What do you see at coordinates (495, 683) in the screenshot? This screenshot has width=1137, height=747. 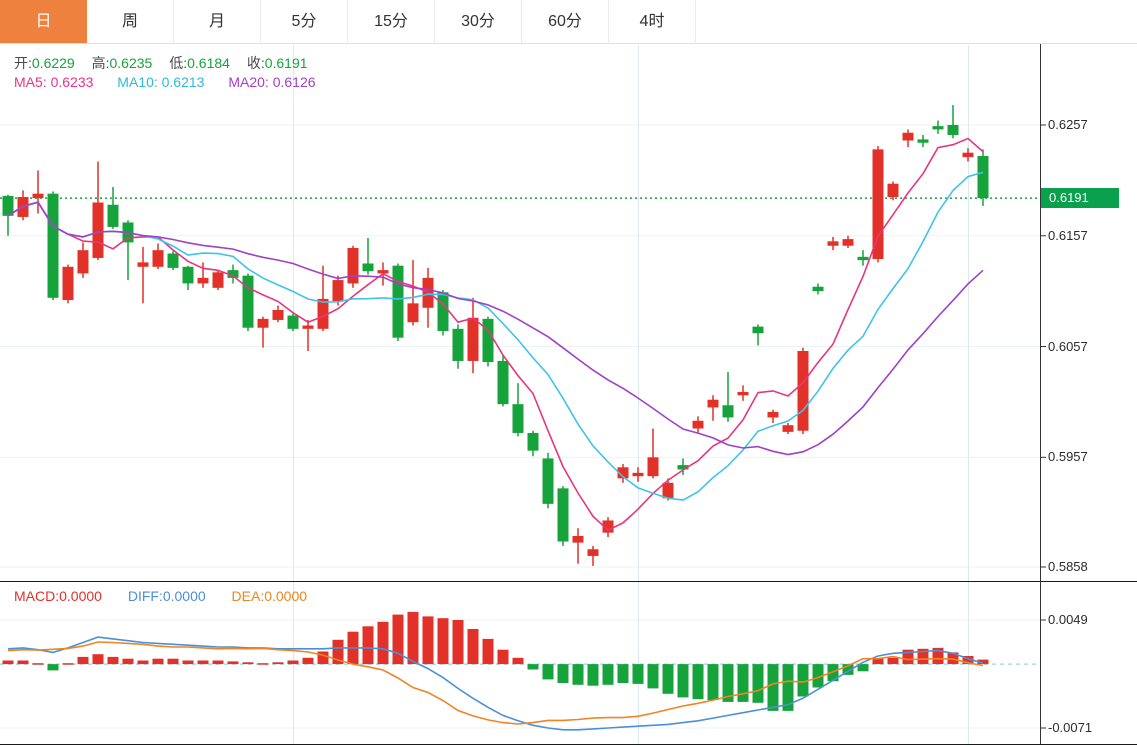 I see `diff-line` at bounding box center [495, 683].